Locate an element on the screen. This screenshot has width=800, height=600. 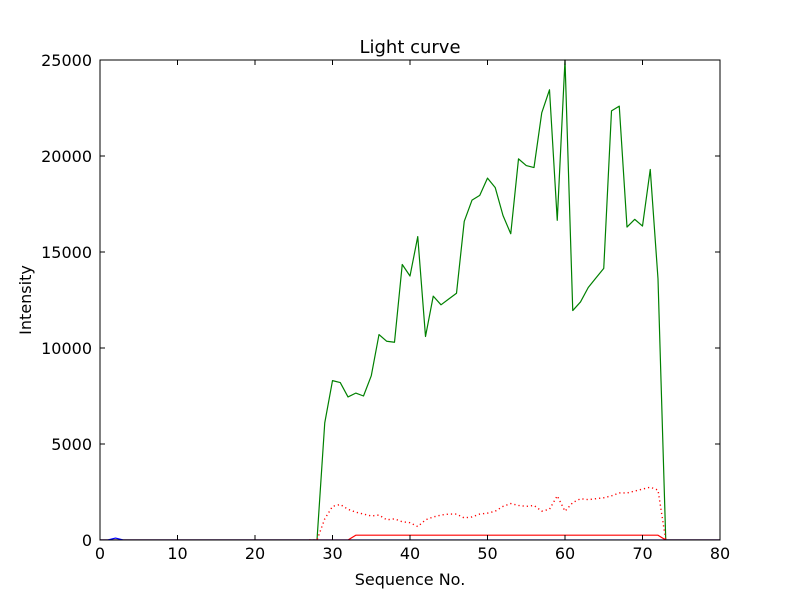
x-tick-label: 60 is located at coordinates (565, 553).